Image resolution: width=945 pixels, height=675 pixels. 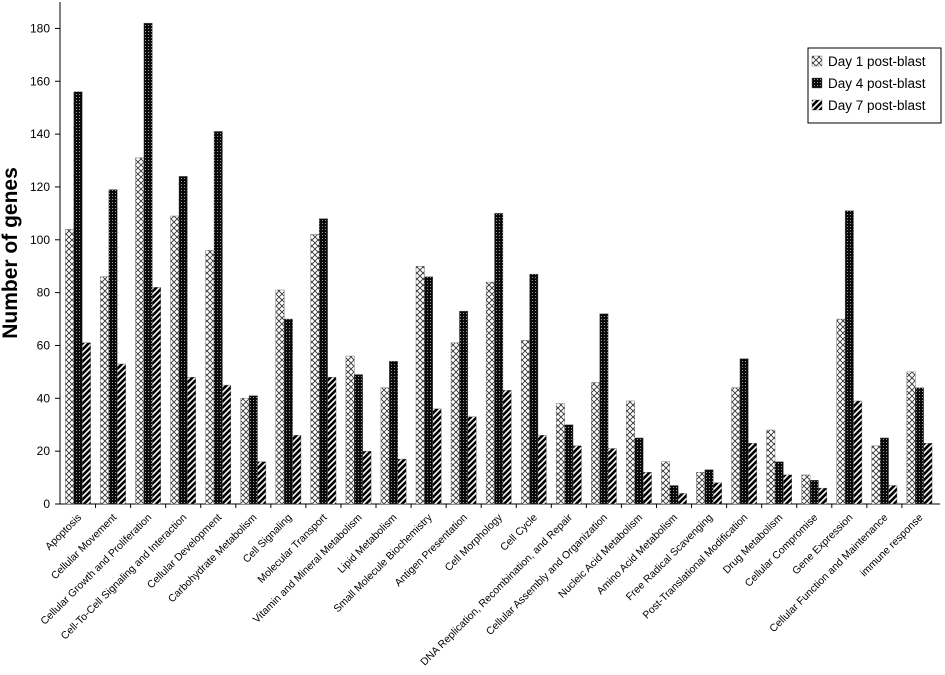 I want to click on x-category-label: Drug Metabolism, so click(x=753, y=543).